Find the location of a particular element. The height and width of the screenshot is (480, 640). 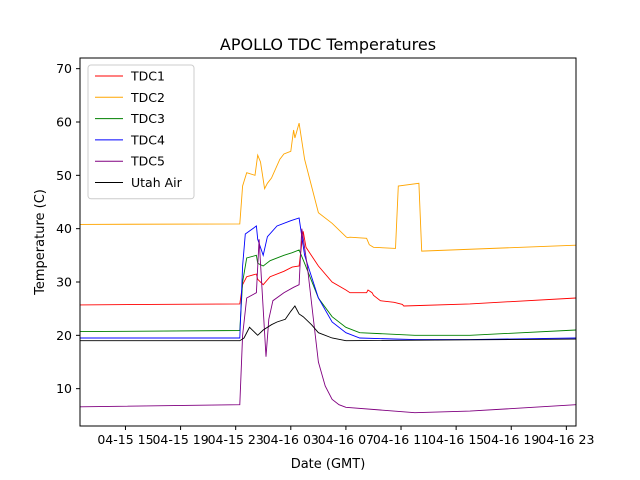

series-line-tdc1 is located at coordinates (328, 269).